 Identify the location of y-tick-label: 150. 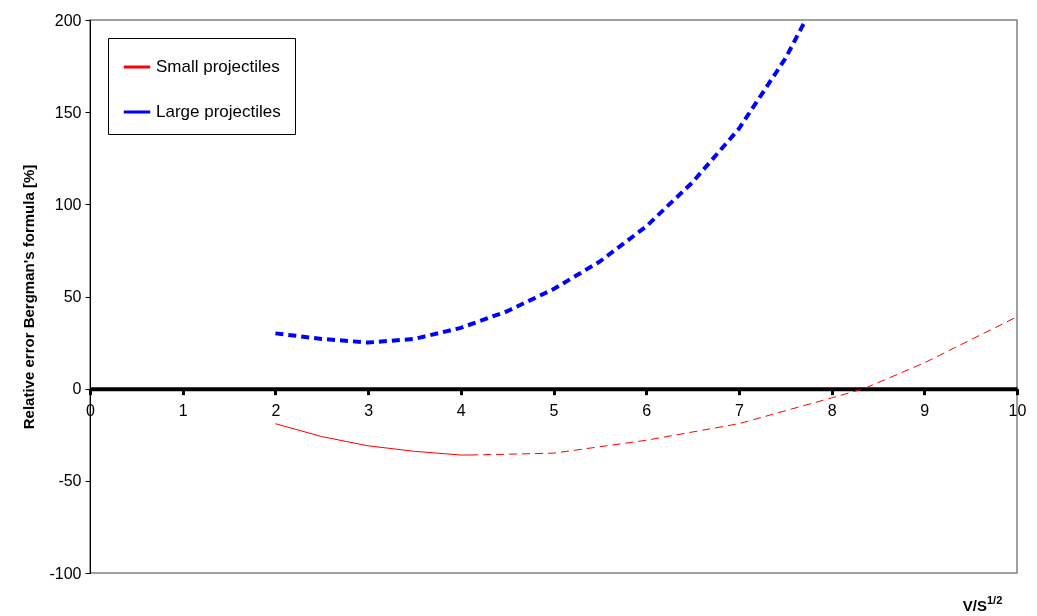
(68, 112).